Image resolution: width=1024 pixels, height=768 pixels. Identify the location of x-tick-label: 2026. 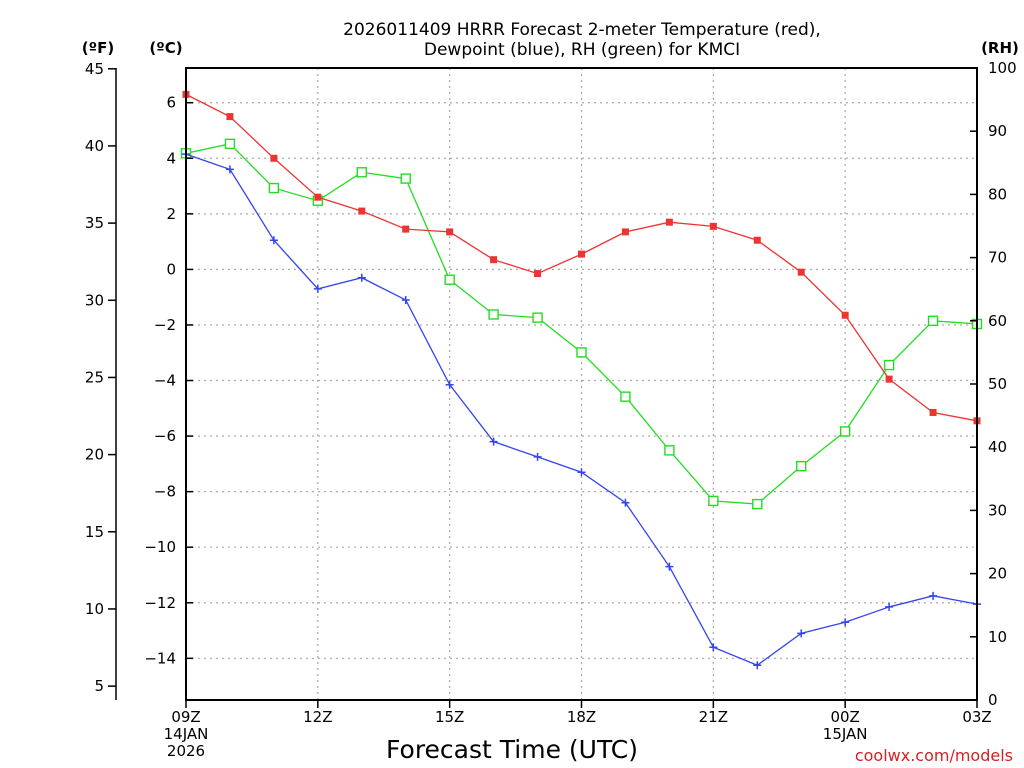
(186, 751).